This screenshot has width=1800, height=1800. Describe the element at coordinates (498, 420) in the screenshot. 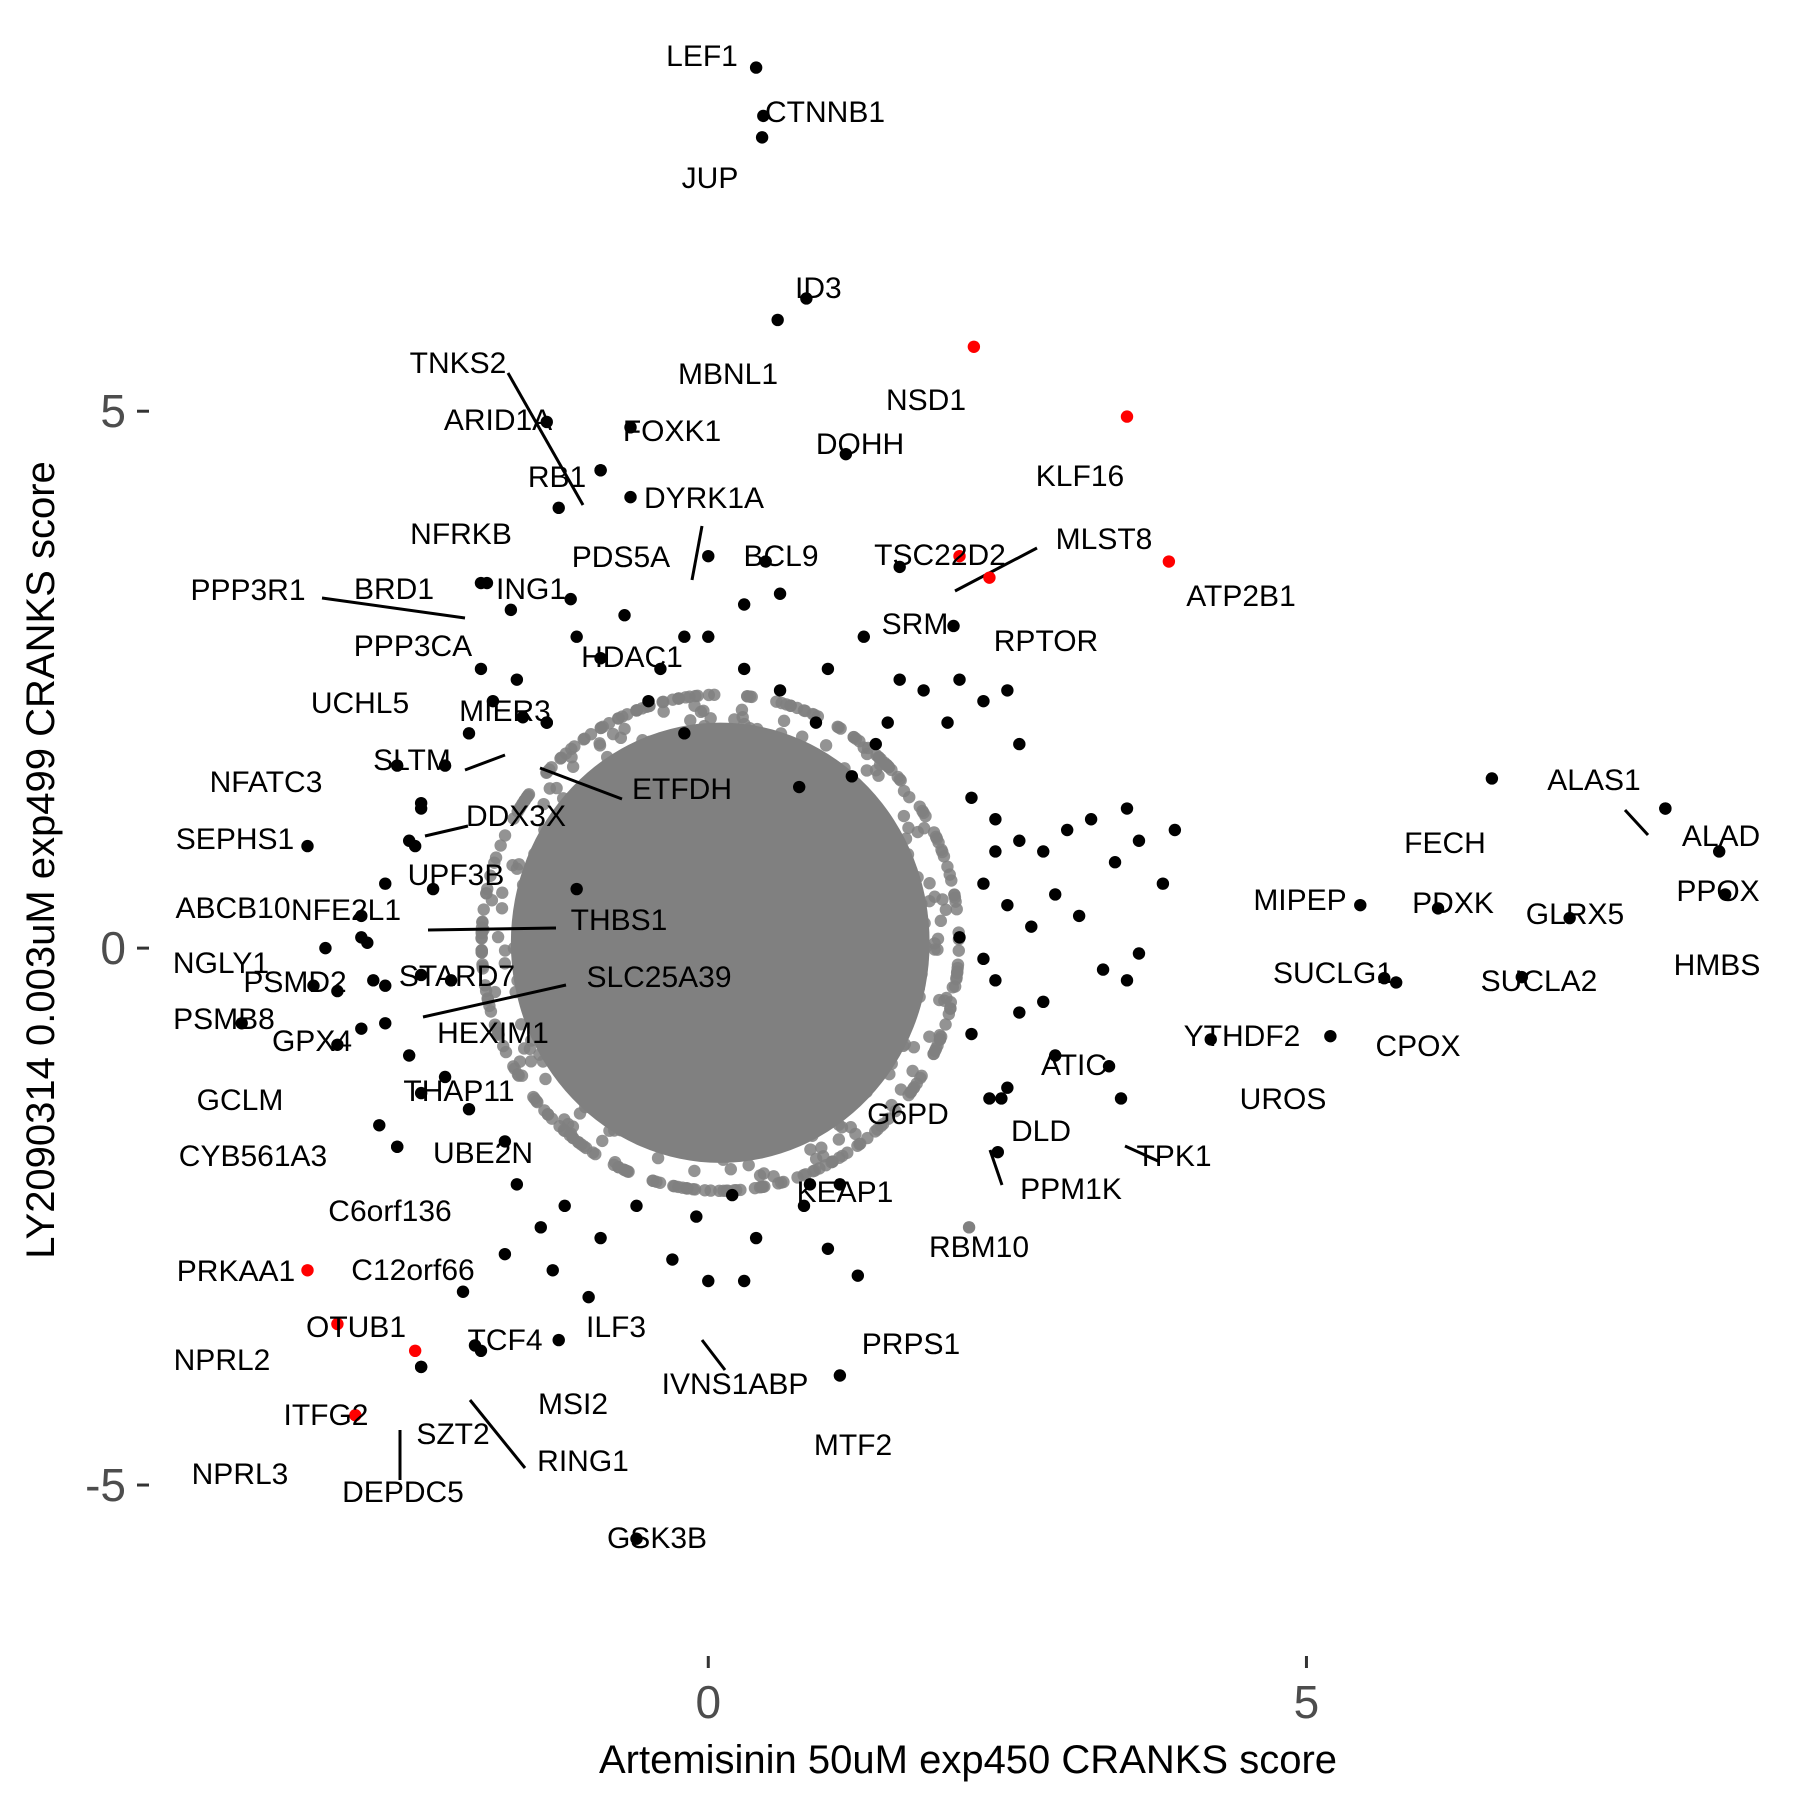

I see `label-arid1a: ARID1A` at that location.